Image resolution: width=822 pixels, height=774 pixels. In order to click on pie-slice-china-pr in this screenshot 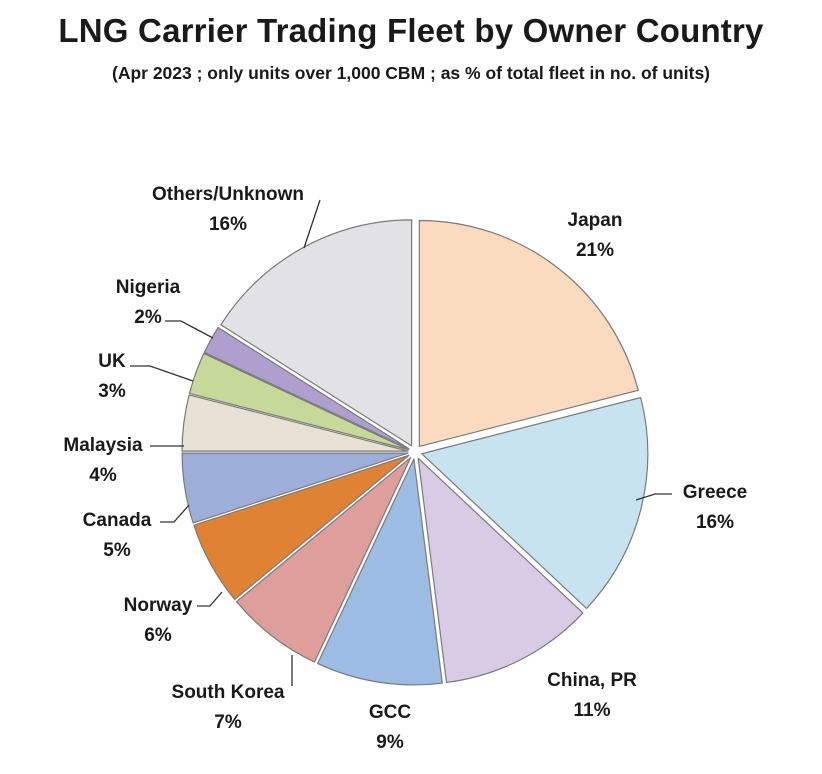, I will do `click(500, 570)`.